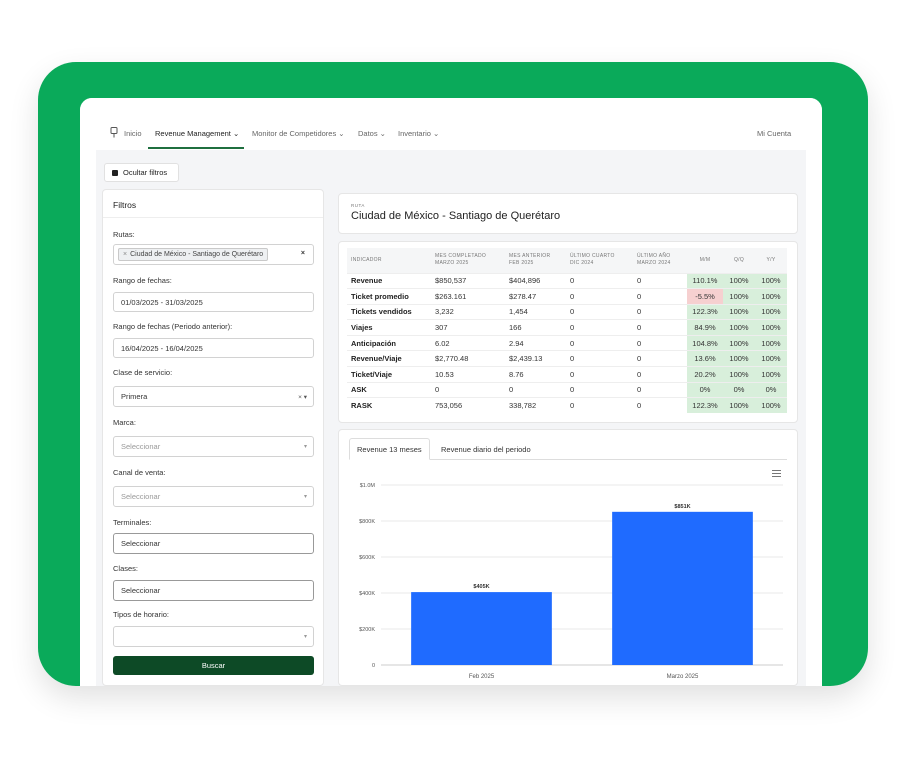  Describe the element at coordinates (774, 133) in the screenshot. I see `nav-mi-cuenta: Mi Cuenta` at that location.